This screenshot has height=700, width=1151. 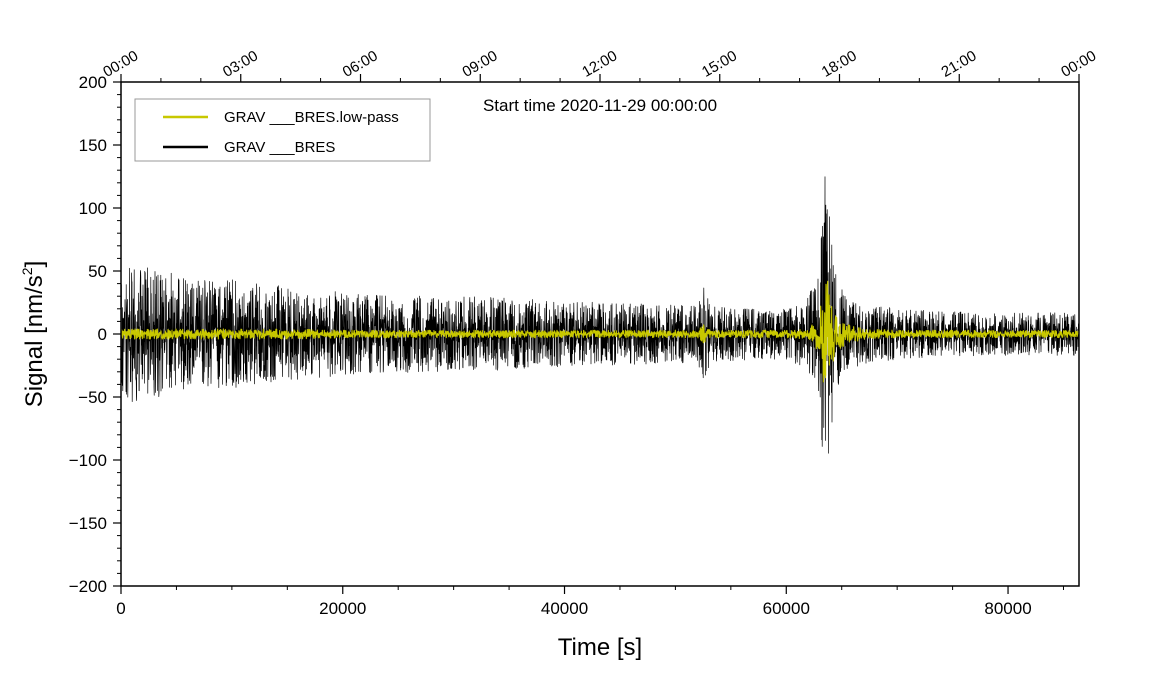 I want to click on y-tick-label: −200, so click(x=88, y=586).